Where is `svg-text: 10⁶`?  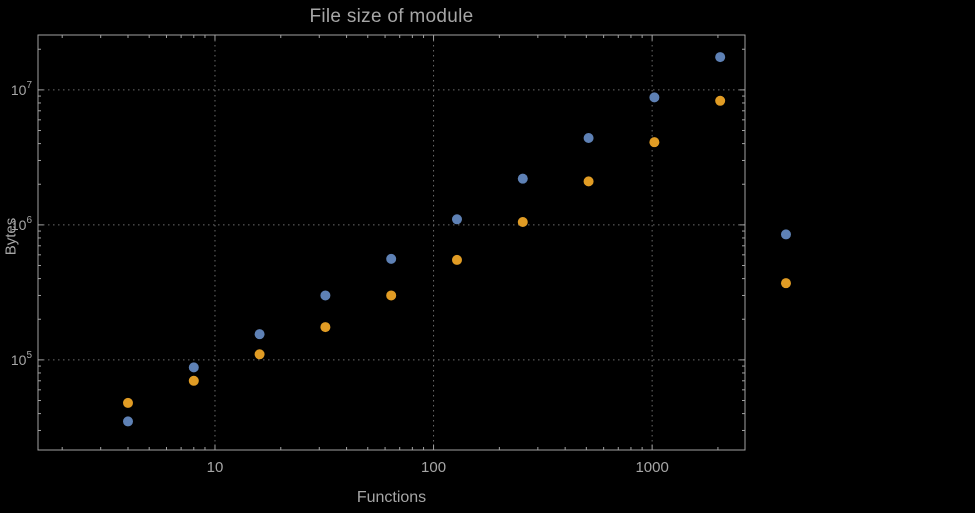
svg-text: 10⁶ is located at coordinates (22, 224).